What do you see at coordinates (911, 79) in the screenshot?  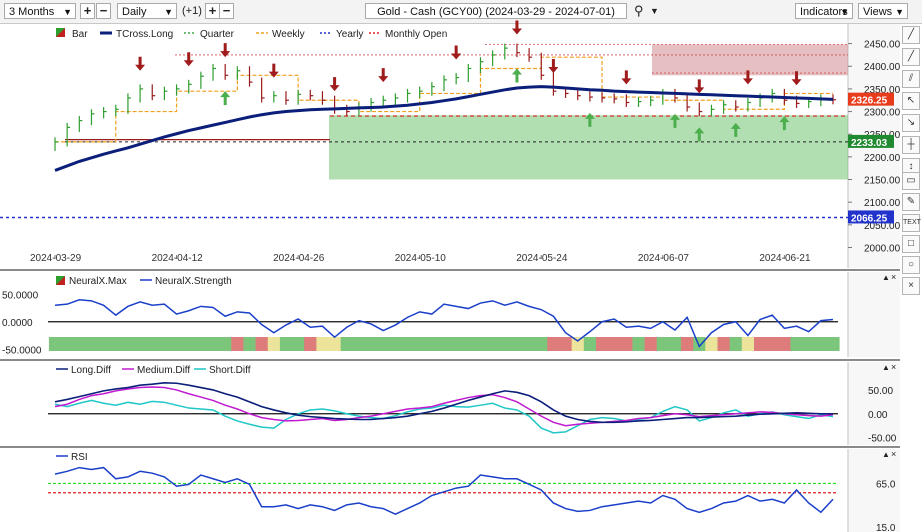 I see `parallel-tool-icon: ⫽` at bounding box center [911, 79].